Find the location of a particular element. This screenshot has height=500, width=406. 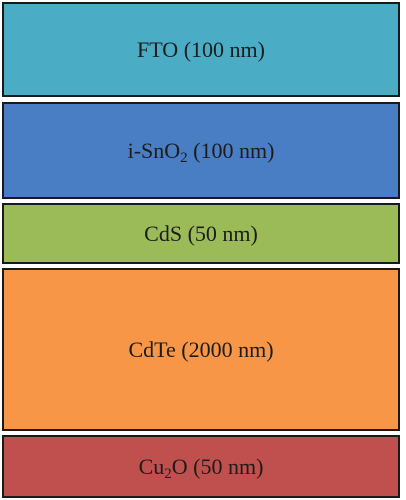

layer-label: CdS (50 nm) is located at coordinates (201, 233).